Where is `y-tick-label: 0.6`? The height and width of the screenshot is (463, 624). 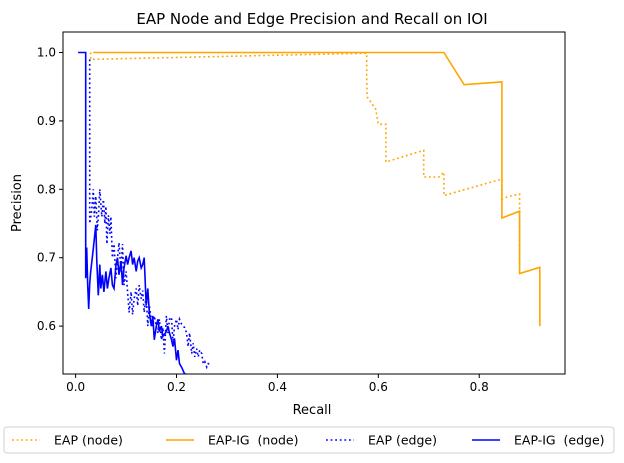
y-tick-label: 0.6 is located at coordinates (46, 326).